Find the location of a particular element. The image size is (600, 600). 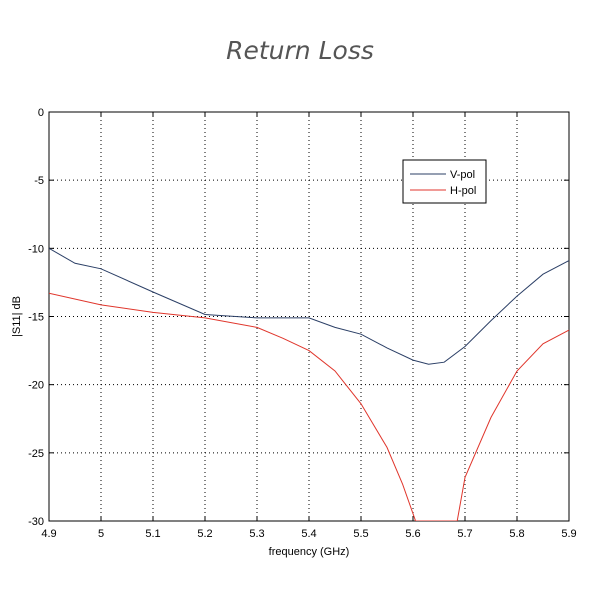

x-tick-label: 5.4 is located at coordinates (308, 534).